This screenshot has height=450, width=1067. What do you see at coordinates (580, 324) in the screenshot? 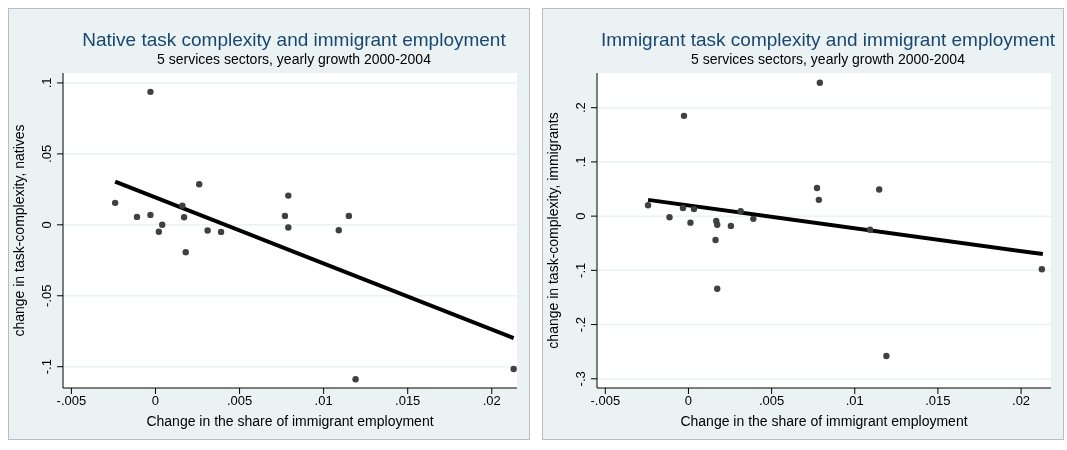
I see `y-tick-label: -.2` at bounding box center [580, 324].